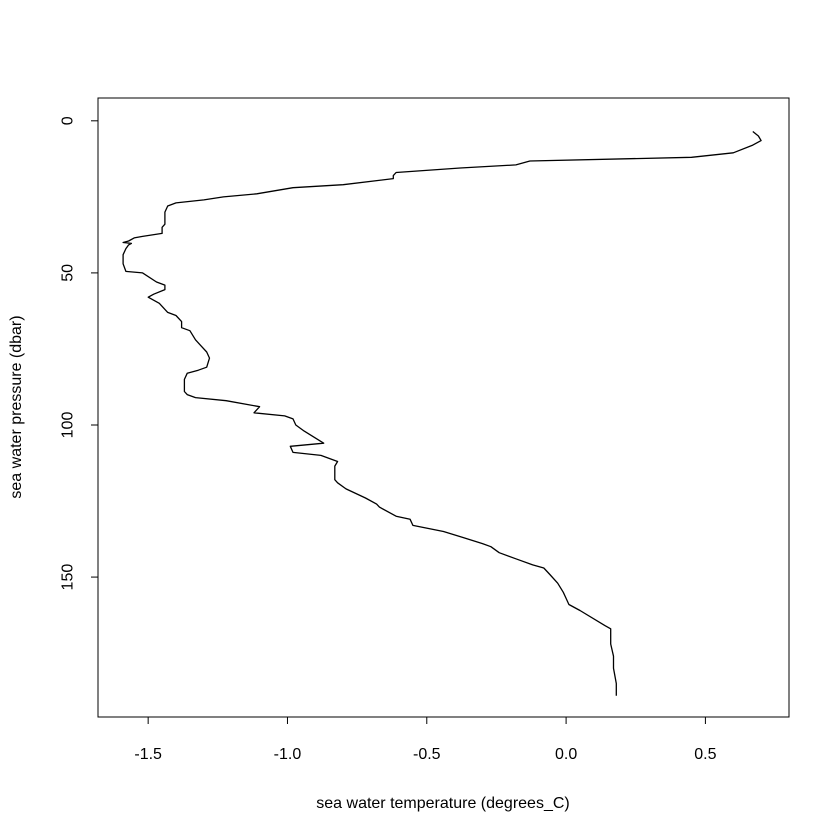 The image size is (840, 840). Describe the element at coordinates (68, 120) in the screenshot. I see `y-tick-label: 0` at that location.